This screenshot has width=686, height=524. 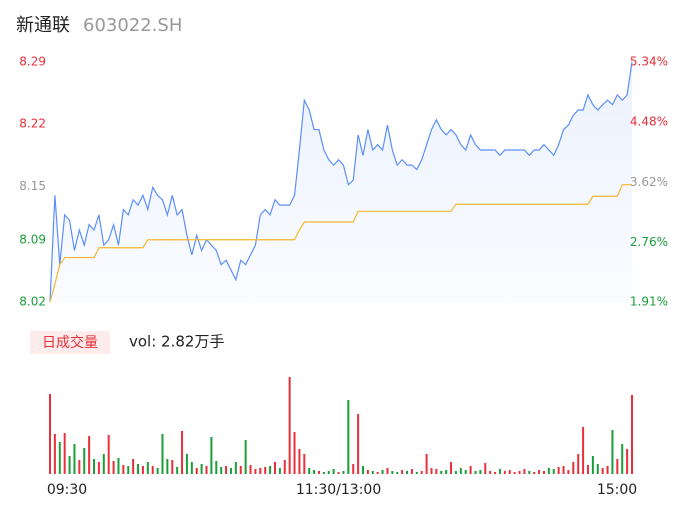 What do you see at coordinates (43, 25) in the screenshot?
I see `stock-name: 新通联` at bounding box center [43, 25].